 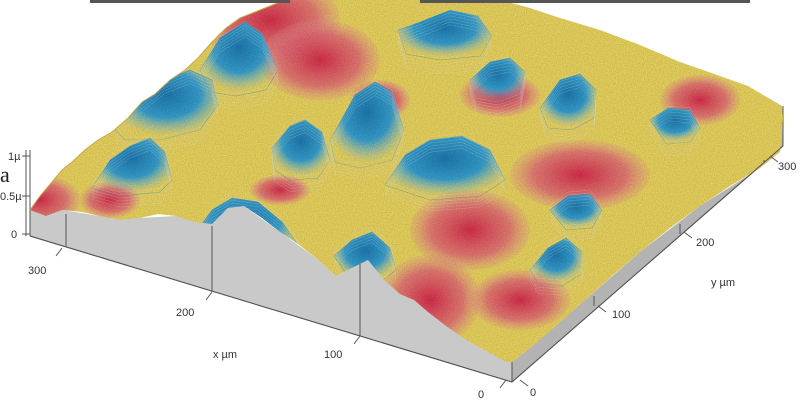 I want to click on stray-glyph: a, so click(x=5, y=174).